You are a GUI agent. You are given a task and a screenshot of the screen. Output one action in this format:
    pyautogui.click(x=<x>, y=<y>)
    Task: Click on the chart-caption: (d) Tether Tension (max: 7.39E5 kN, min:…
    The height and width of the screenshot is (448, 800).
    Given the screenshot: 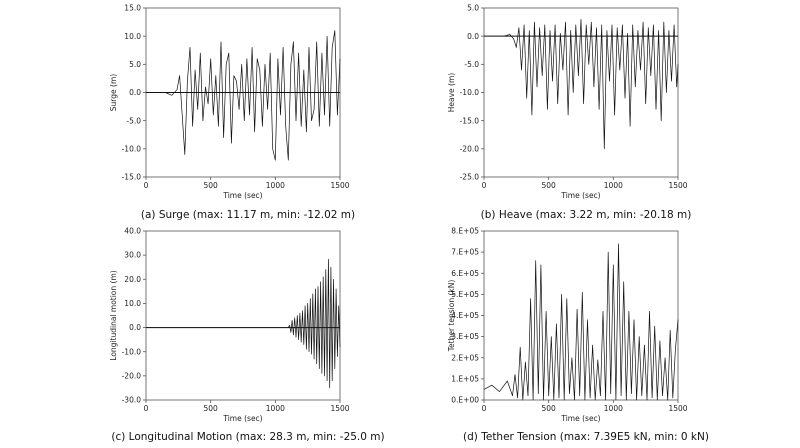 What is the action you would take?
    pyautogui.click(x=586, y=437)
    